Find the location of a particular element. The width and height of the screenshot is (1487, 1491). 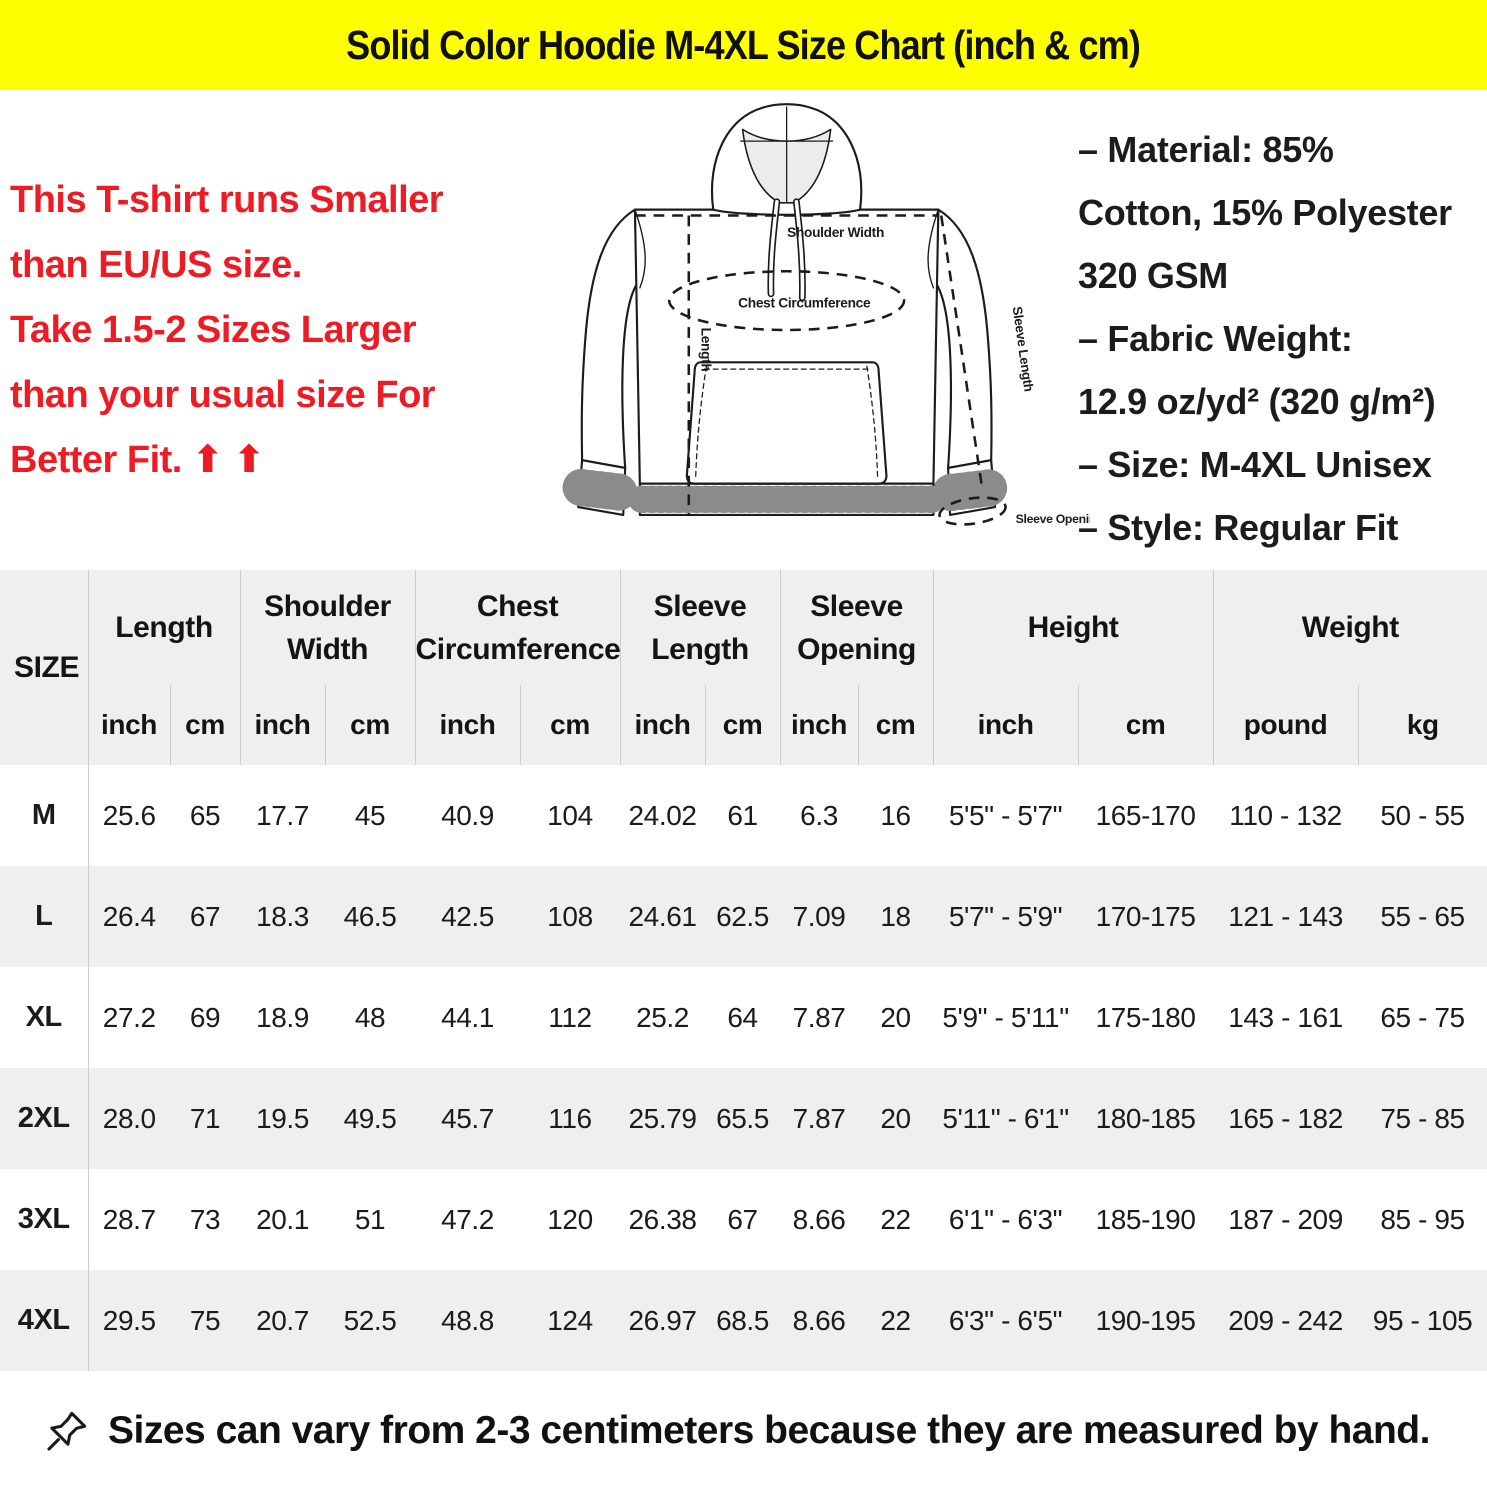

table-cell: 7.87 is located at coordinates (819, 1017).